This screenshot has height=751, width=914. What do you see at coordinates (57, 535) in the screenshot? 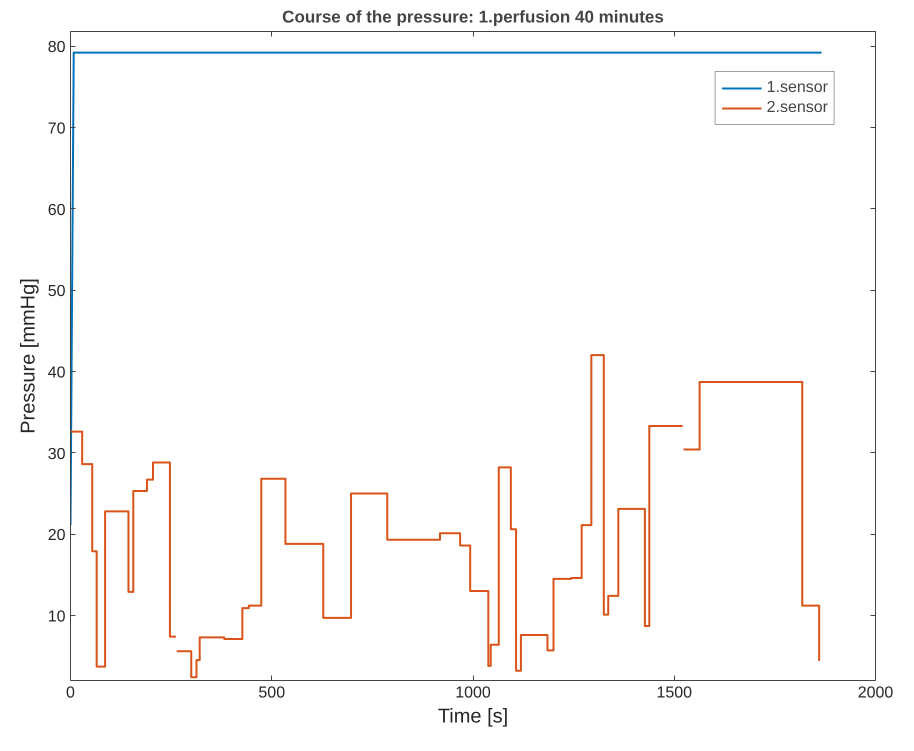
I see `y-tick-label: 20` at bounding box center [57, 535].